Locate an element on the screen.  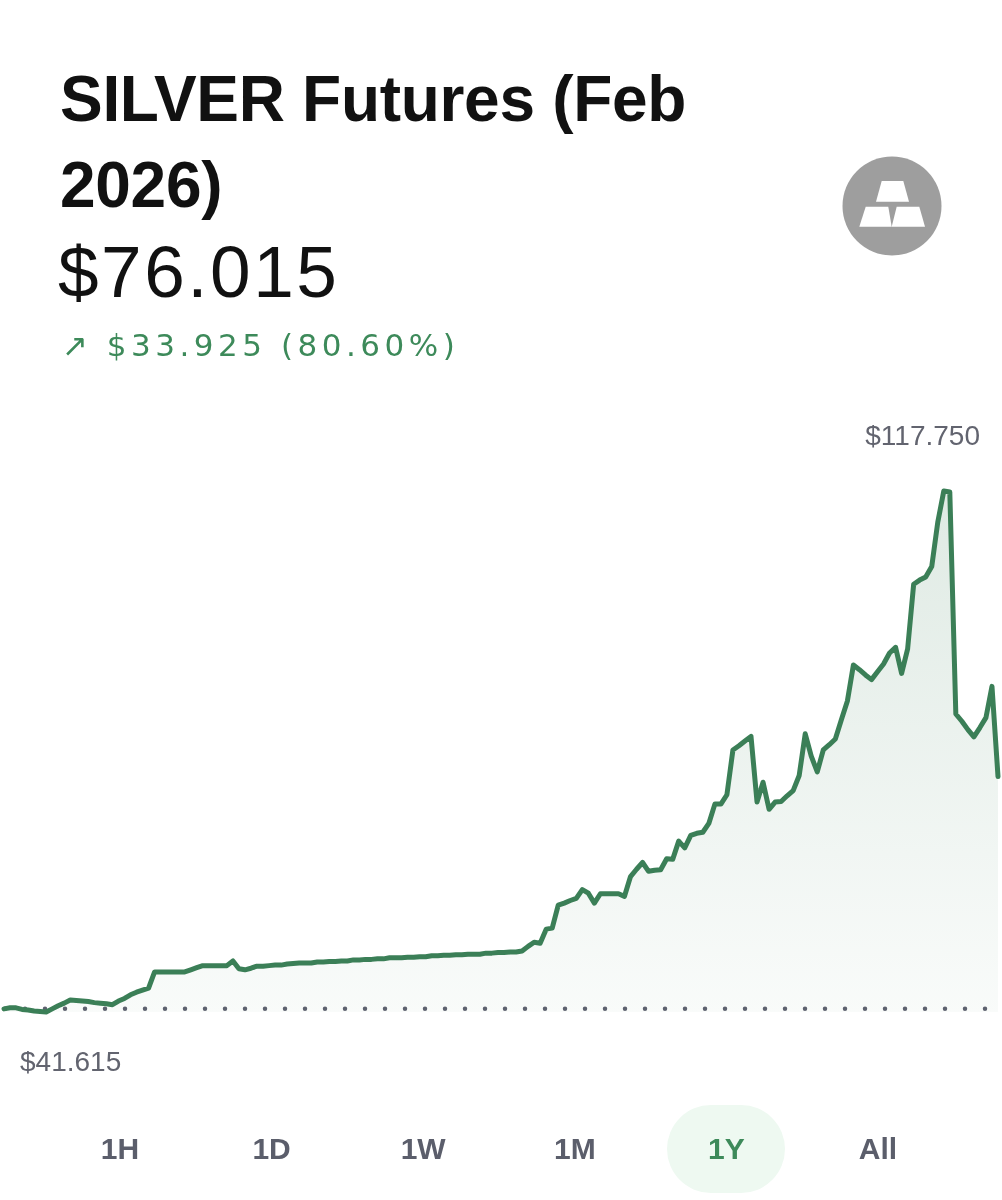
text: 1M is located at coordinates (574, 1149).